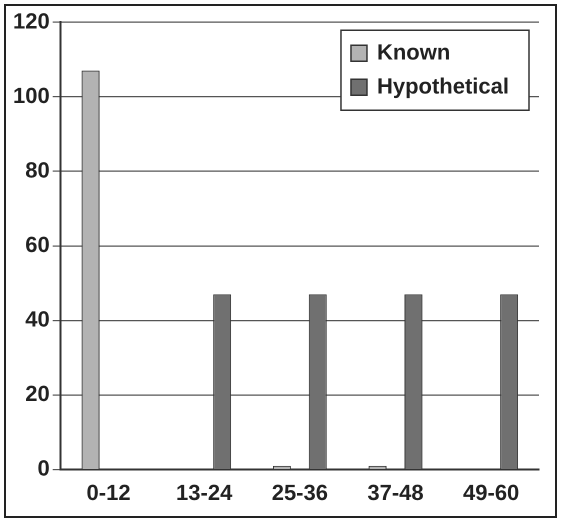 Image resolution: width=565 pixels, height=524 pixels. What do you see at coordinates (37, 169) in the screenshot?
I see `y-tick-label: 80` at bounding box center [37, 169].